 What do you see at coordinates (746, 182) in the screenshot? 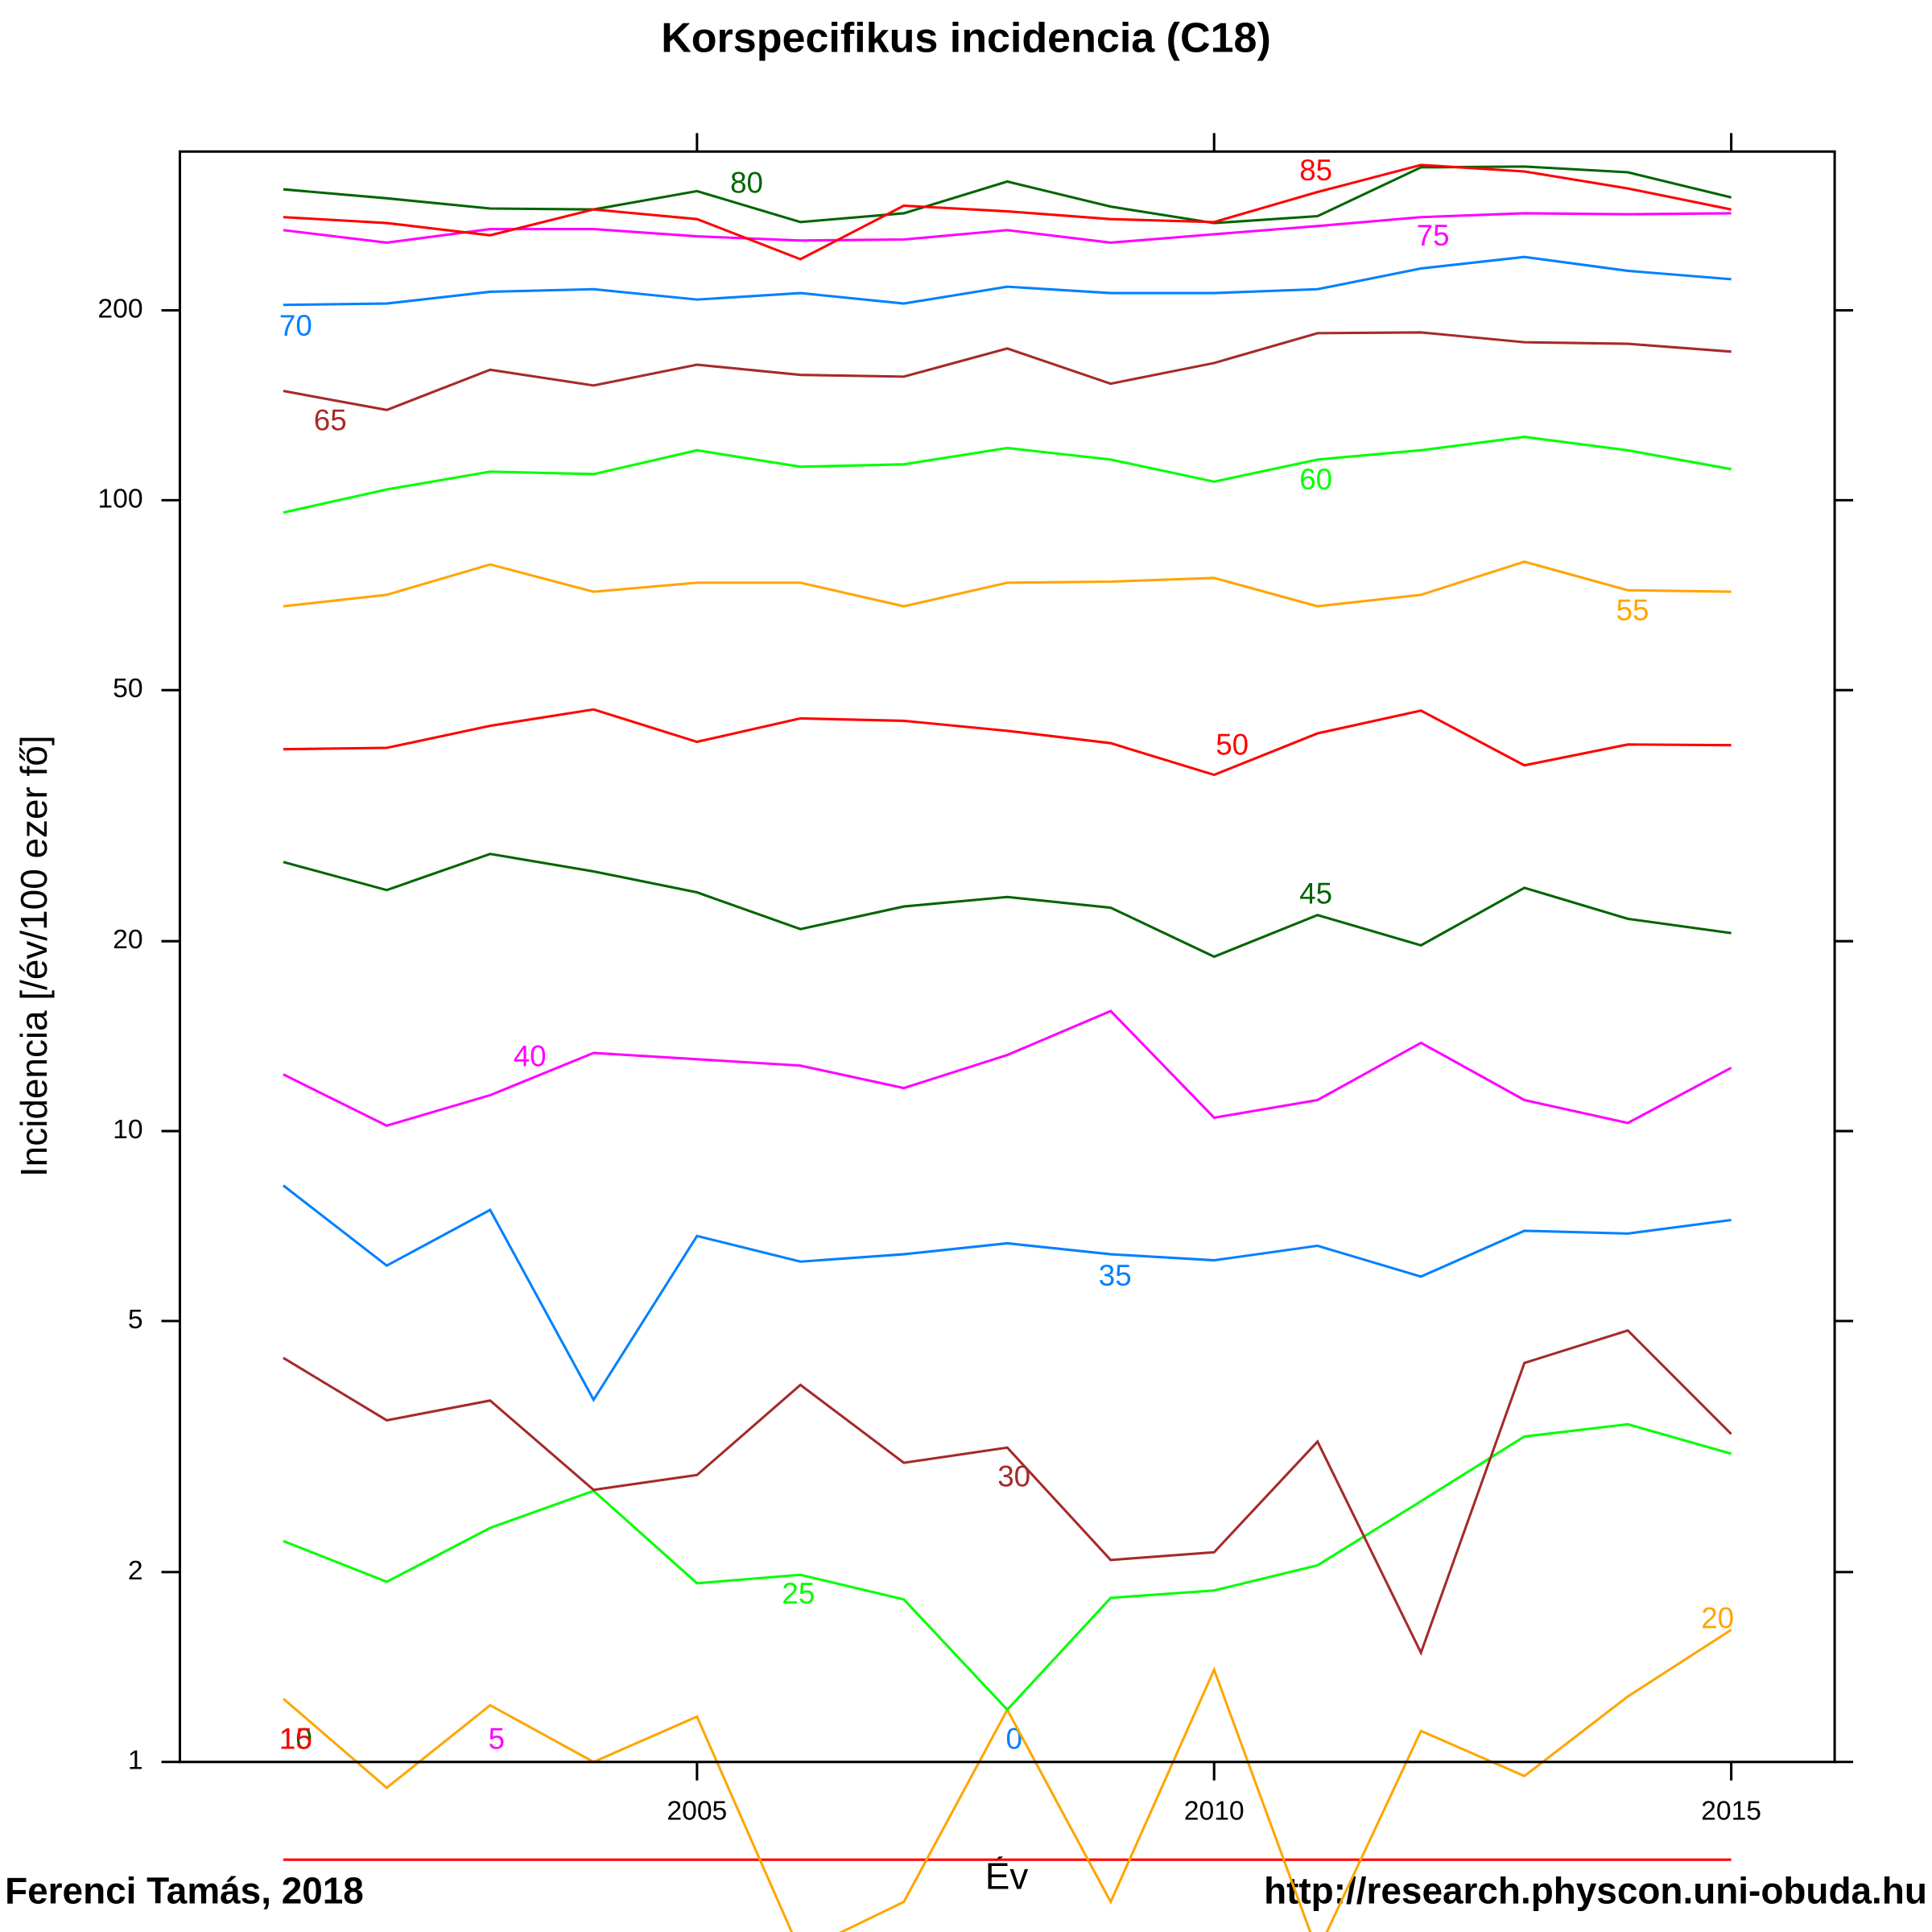
I see `series-label: 80` at bounding box center [746, 182].